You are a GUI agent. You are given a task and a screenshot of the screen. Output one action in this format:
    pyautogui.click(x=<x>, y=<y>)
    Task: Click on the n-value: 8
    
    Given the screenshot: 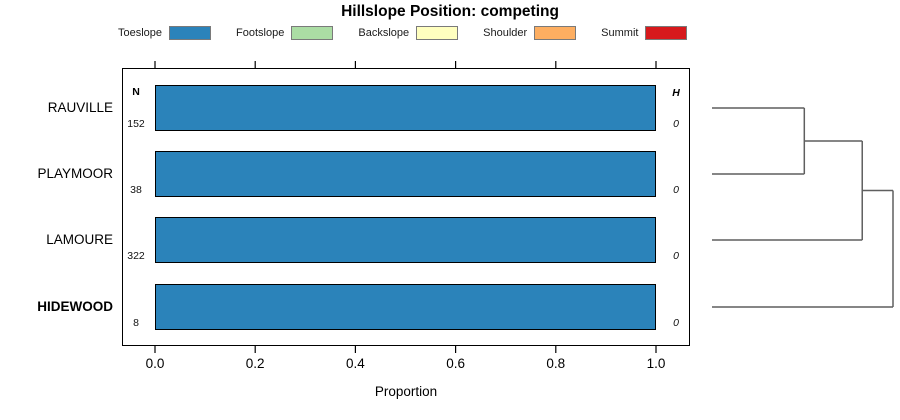 What is the action you would take?
    pyautogui.click(x=136, y=323)
    